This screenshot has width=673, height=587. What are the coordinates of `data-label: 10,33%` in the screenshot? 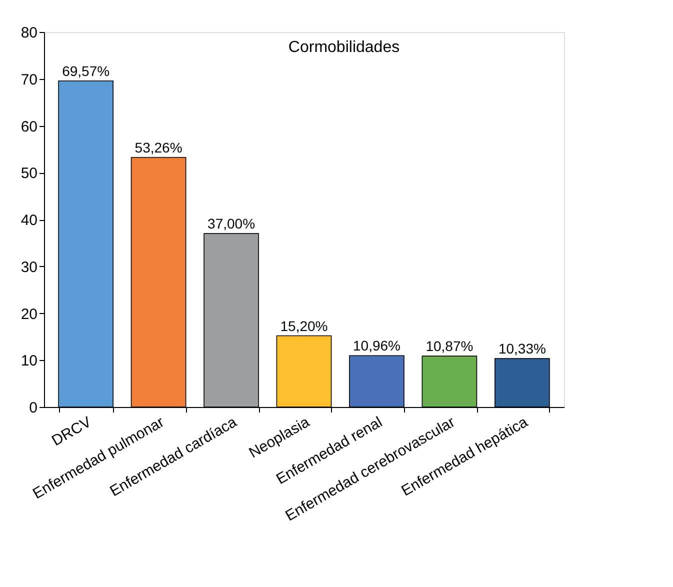 It's located at (522, 348).